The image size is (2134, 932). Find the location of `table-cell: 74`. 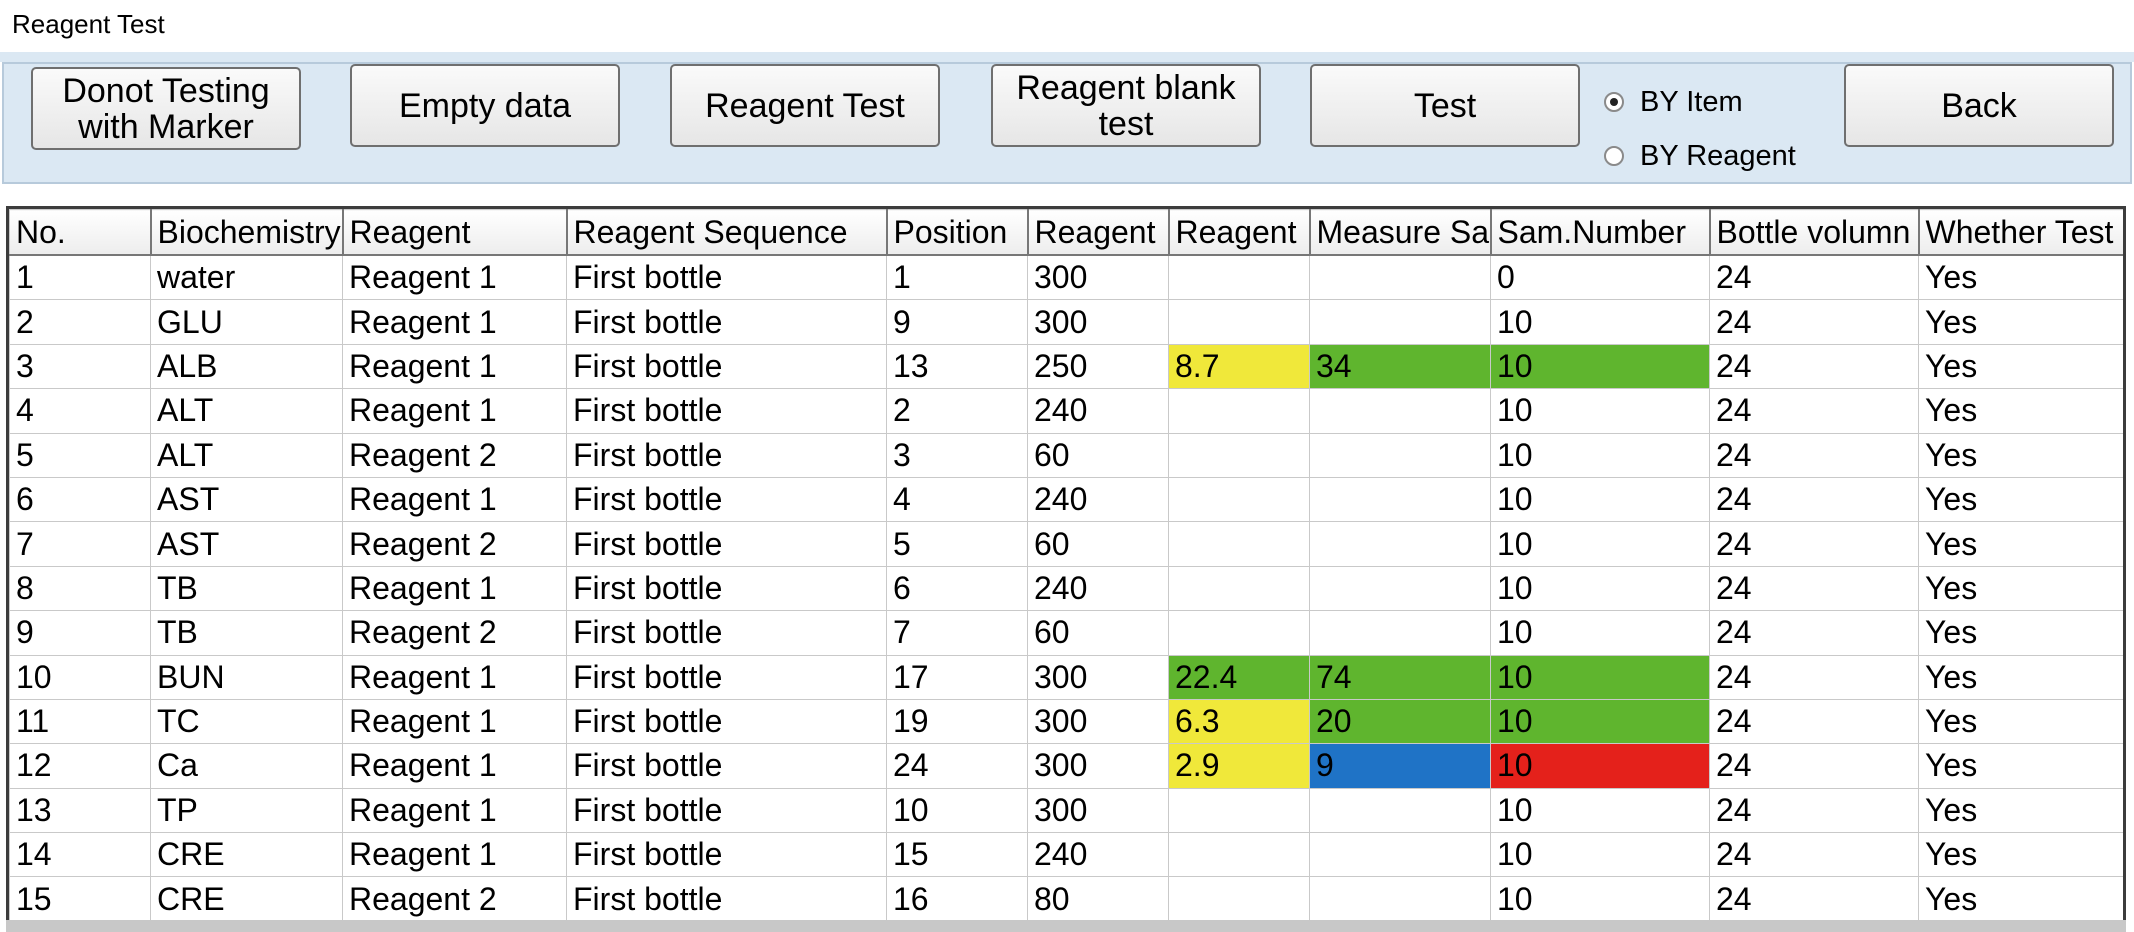

table-cell: 74 is located at coordinates (1400, 677).